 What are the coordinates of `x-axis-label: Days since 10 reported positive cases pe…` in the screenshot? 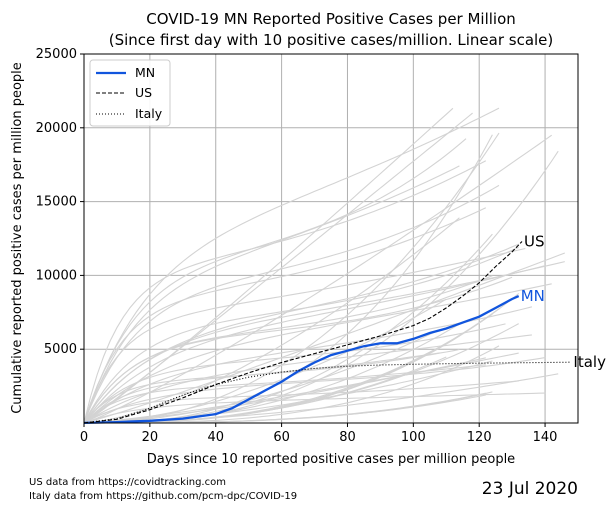 It's located at (331, 459).